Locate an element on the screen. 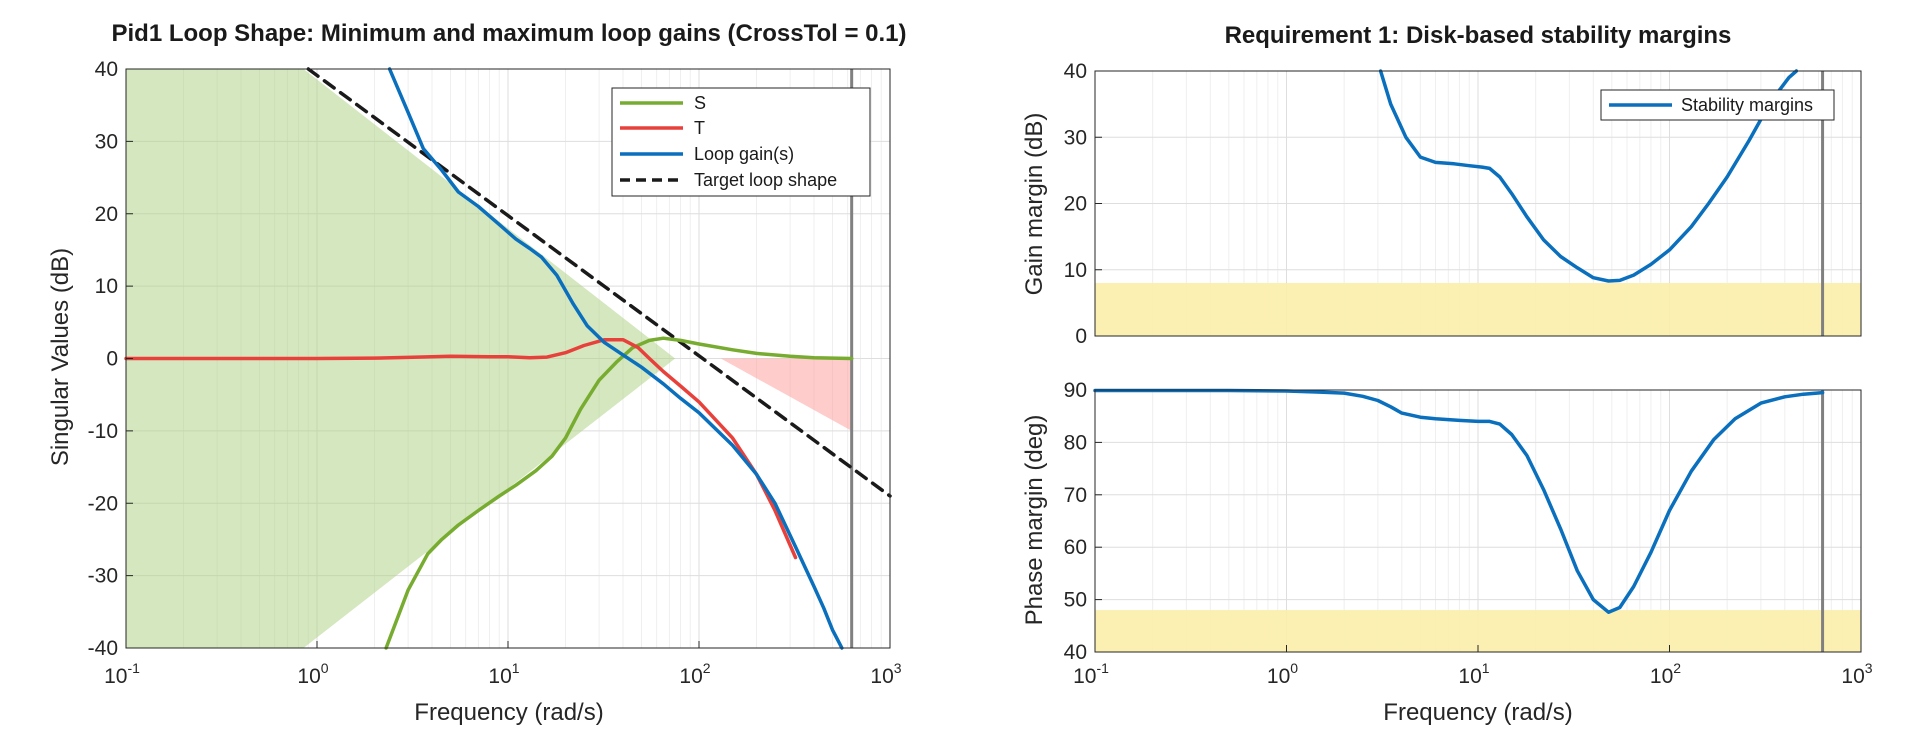  y-tick-labels: 0 10 20 30 40 is located at coordinates (1083, 204).